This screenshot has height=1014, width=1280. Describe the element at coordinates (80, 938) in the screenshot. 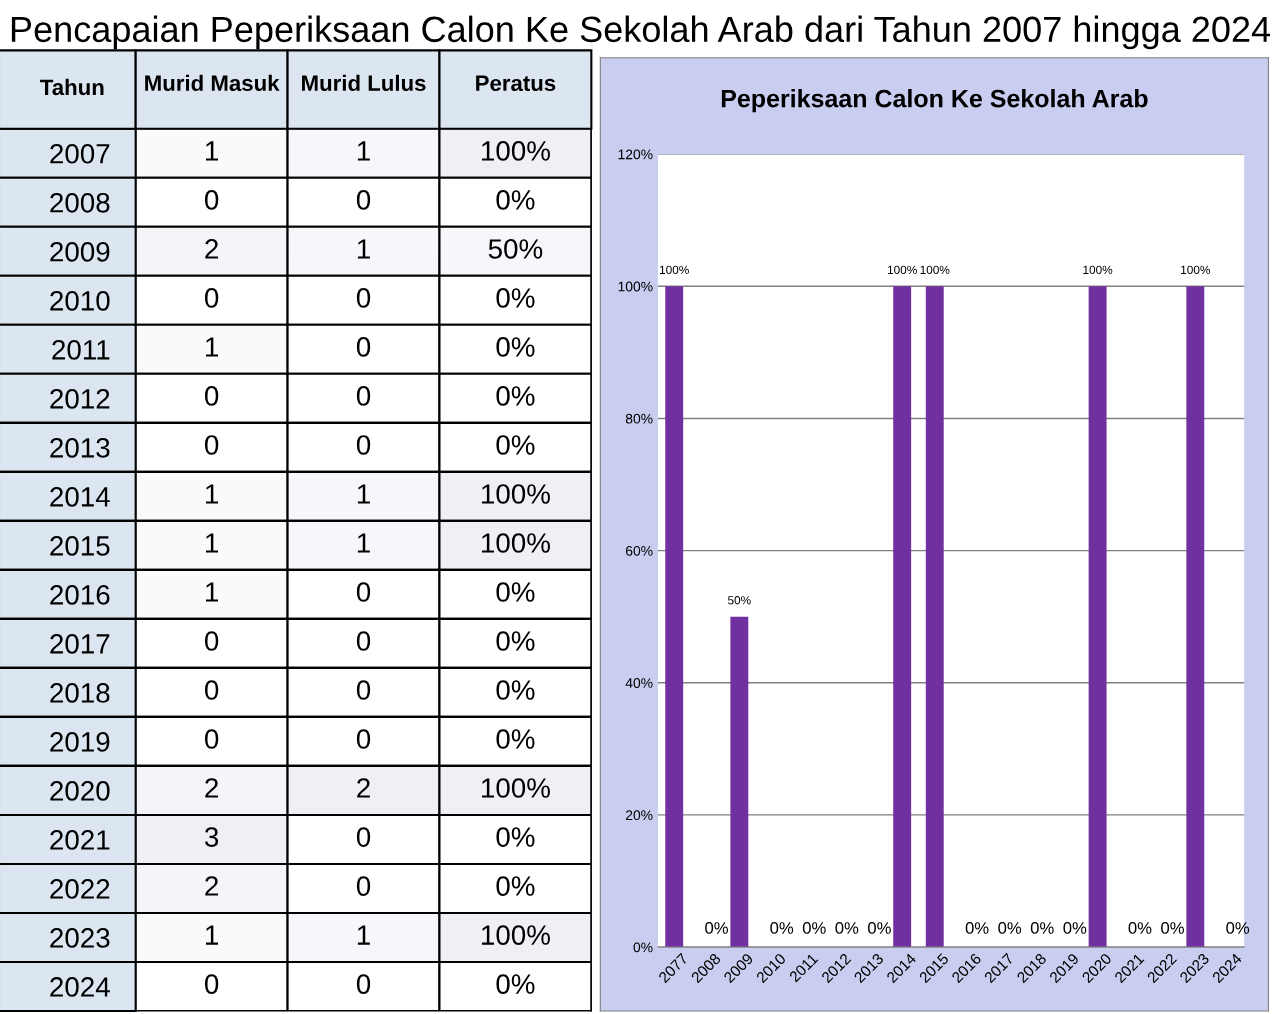

I see `y-tick-label: 2023` at that location.